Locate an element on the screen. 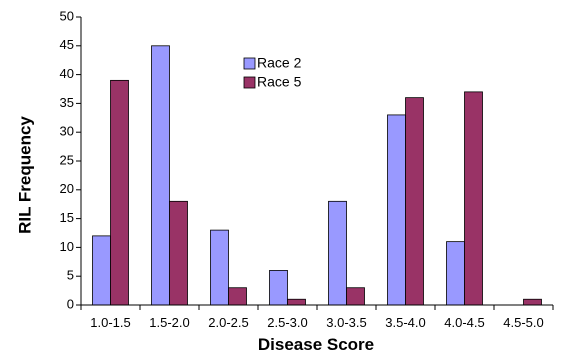 The height and width of the screenshot is (359, 564). y-tick-label: 45 is located at coordinates (67, 44).